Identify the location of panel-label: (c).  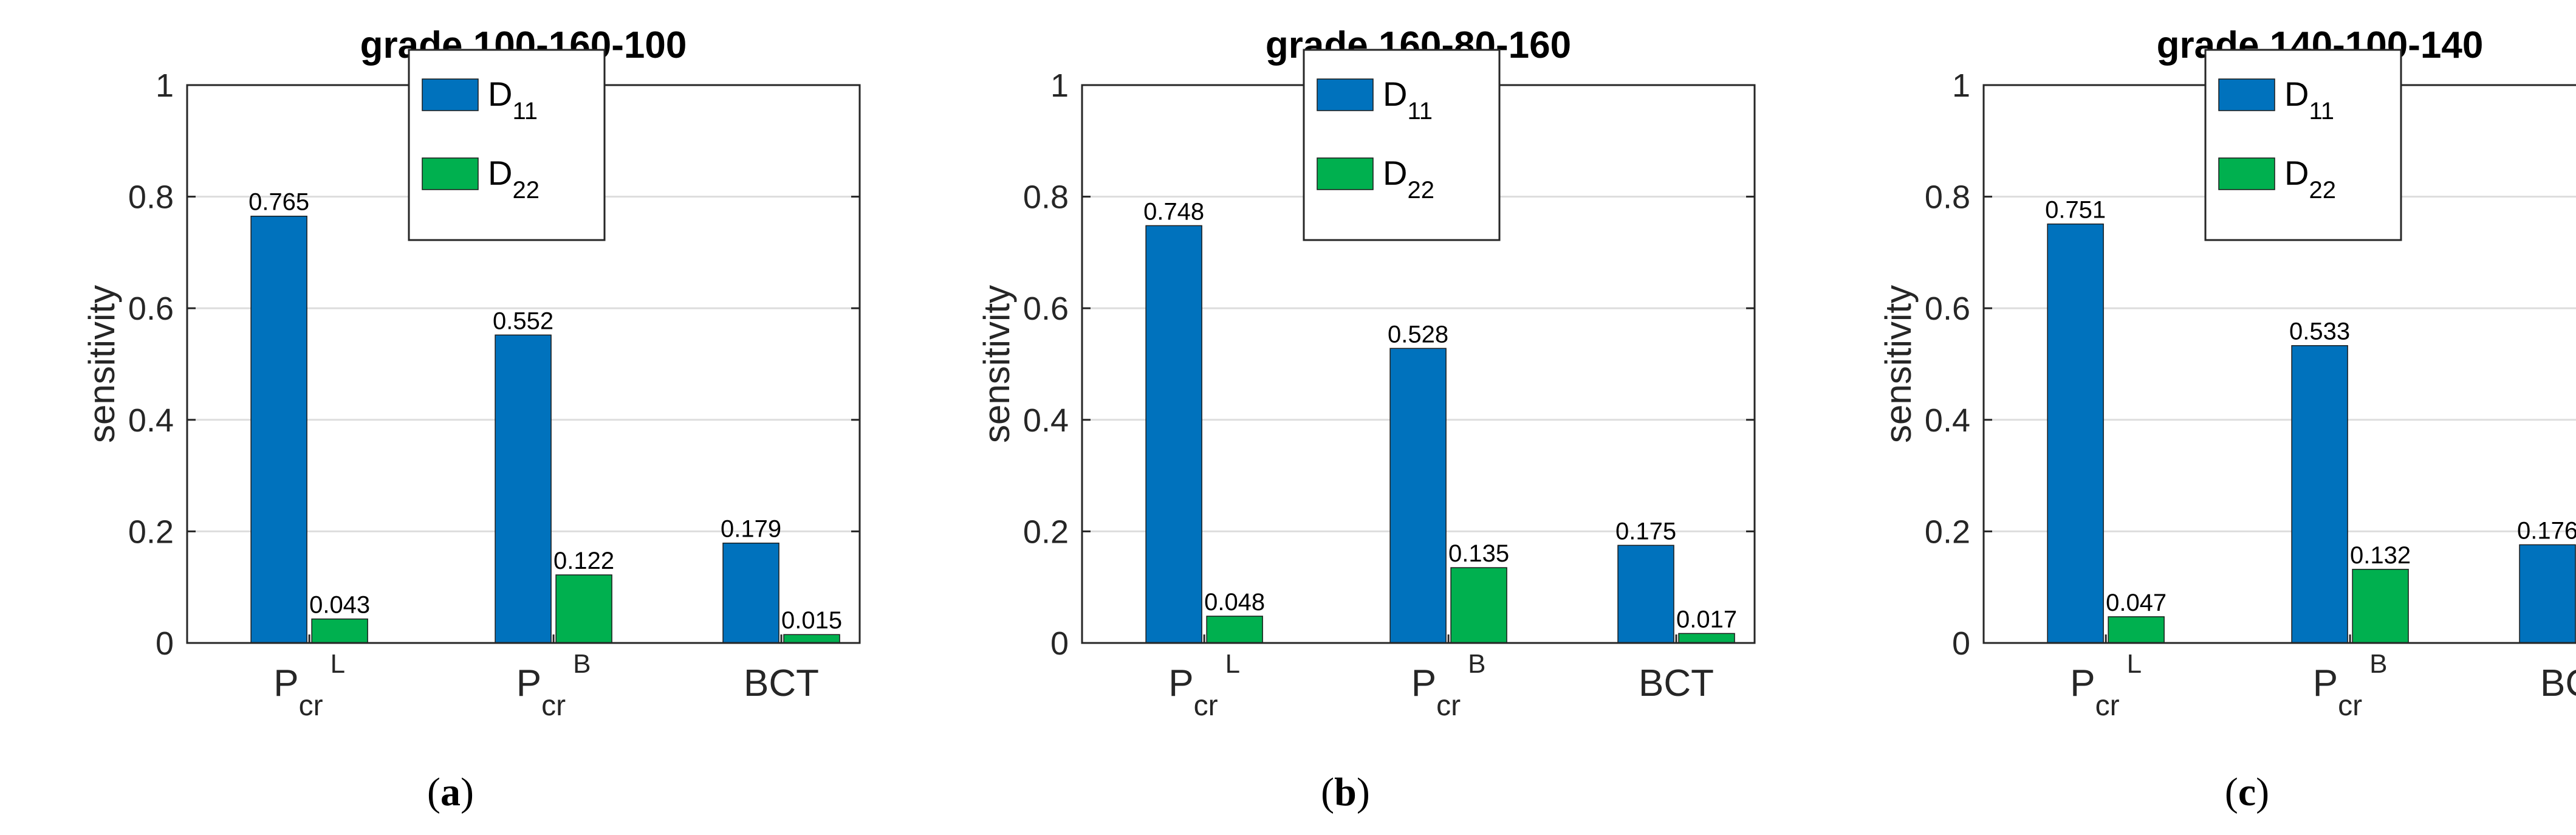
(2247, 792).